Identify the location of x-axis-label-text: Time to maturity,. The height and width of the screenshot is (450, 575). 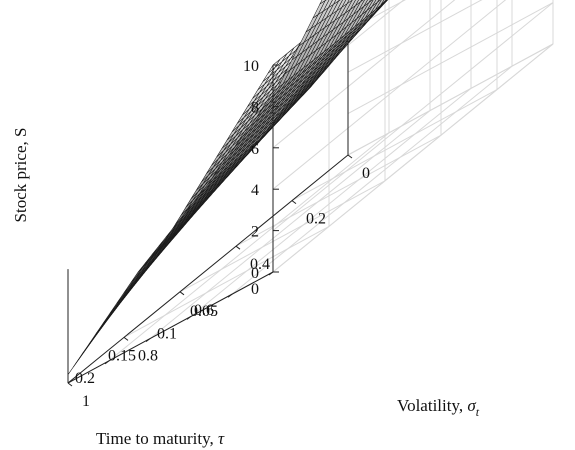
(157, 438).